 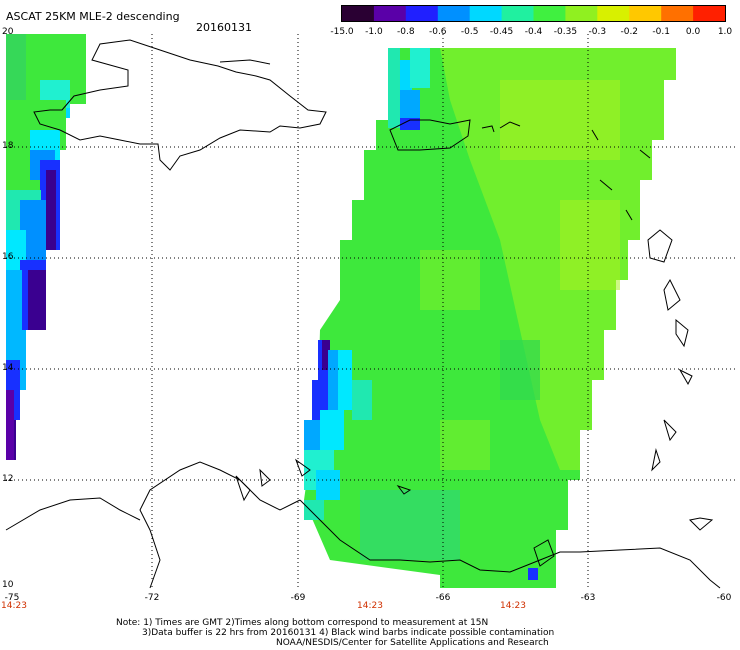 What do you see at coordinates (370, 606) in the screenshot?
I see `time-label-center: 14:23` at bounding box center [370, 606].